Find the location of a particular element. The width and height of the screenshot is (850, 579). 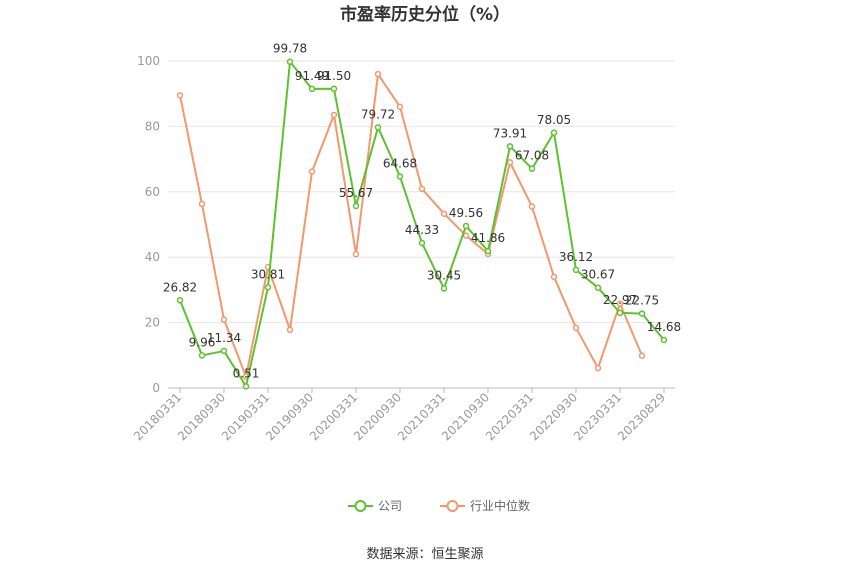

y-tick-label: 80 is located at coordinates (152, 126).